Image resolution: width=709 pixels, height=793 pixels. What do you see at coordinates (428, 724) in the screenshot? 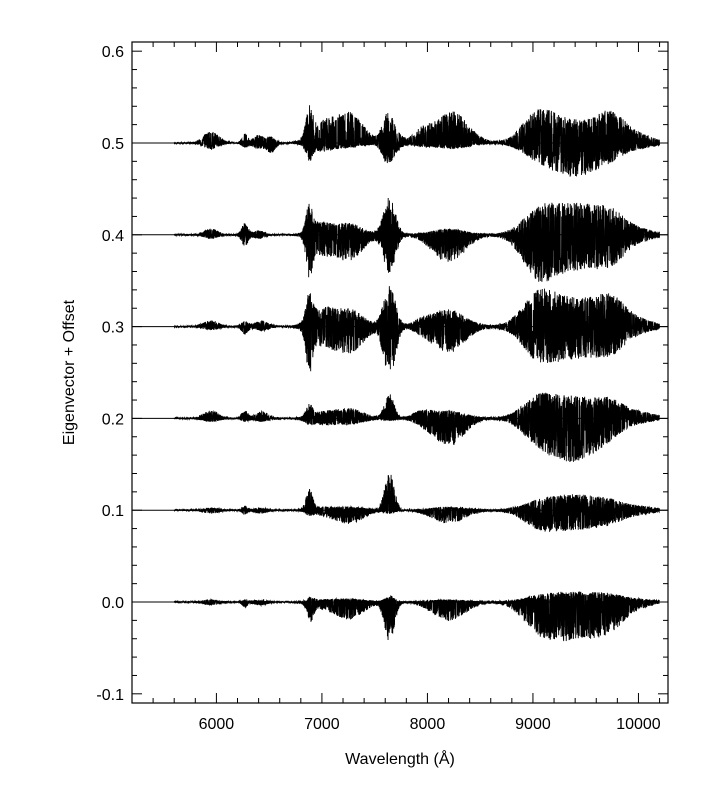
I see `x-tick-label: 8000` at bounding box center [428, 724].